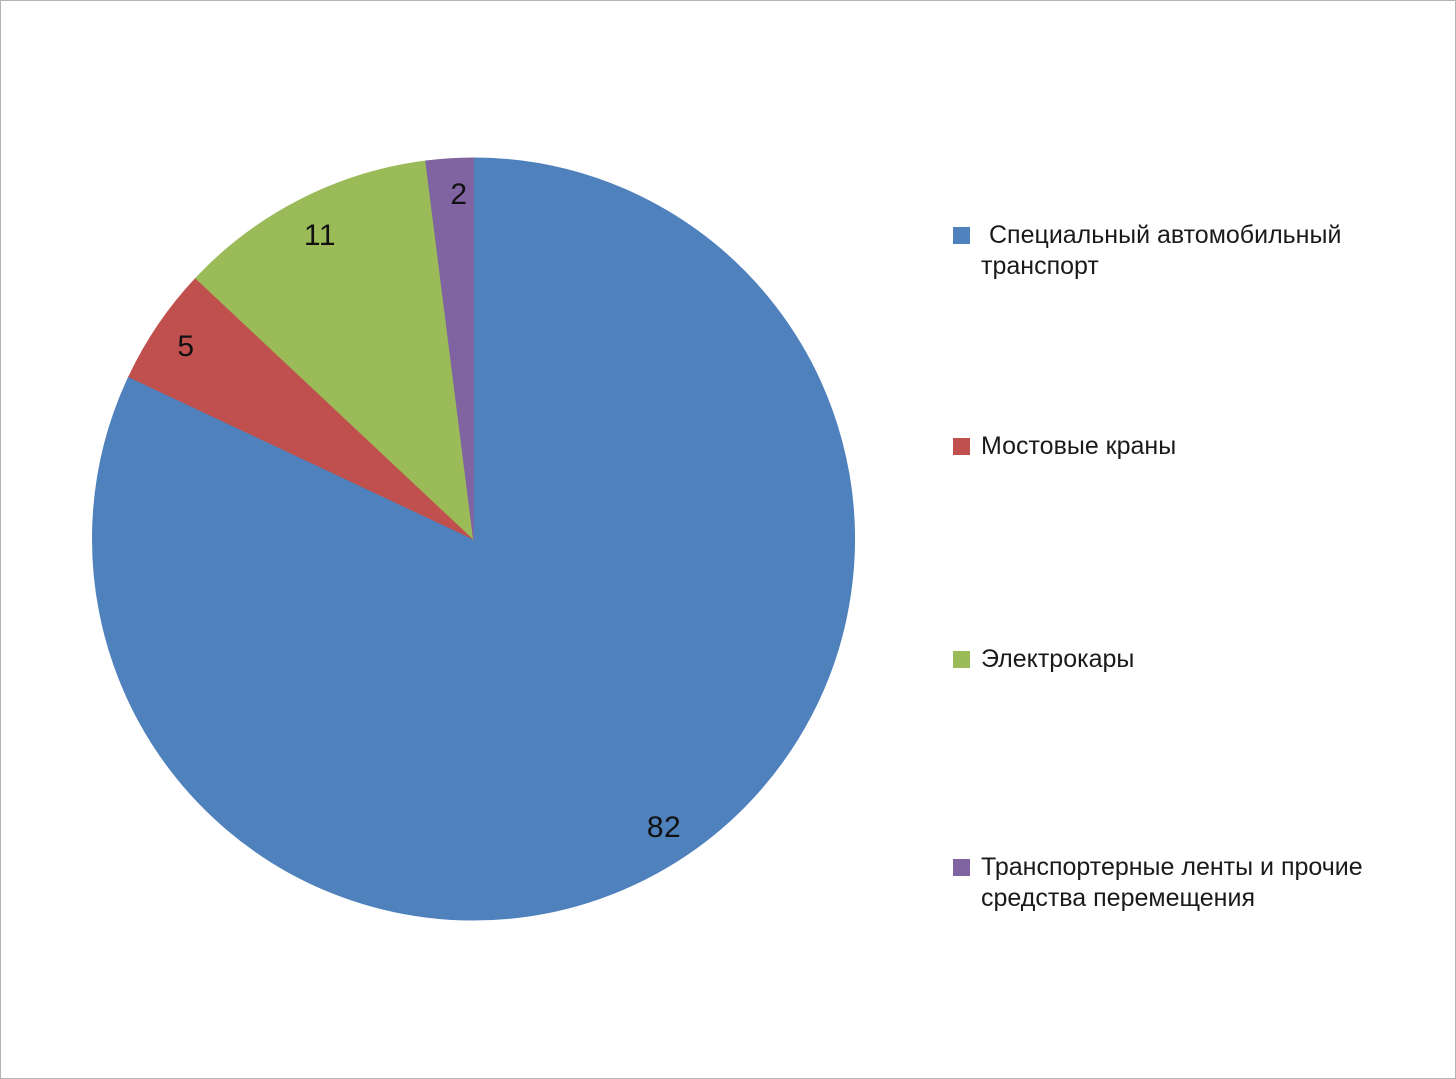 This screenshot has height=1079, width=1456. Describe the element at coordinates (320, 235) in the screenshot. I see `slice-data-label-green: 11` at that location.